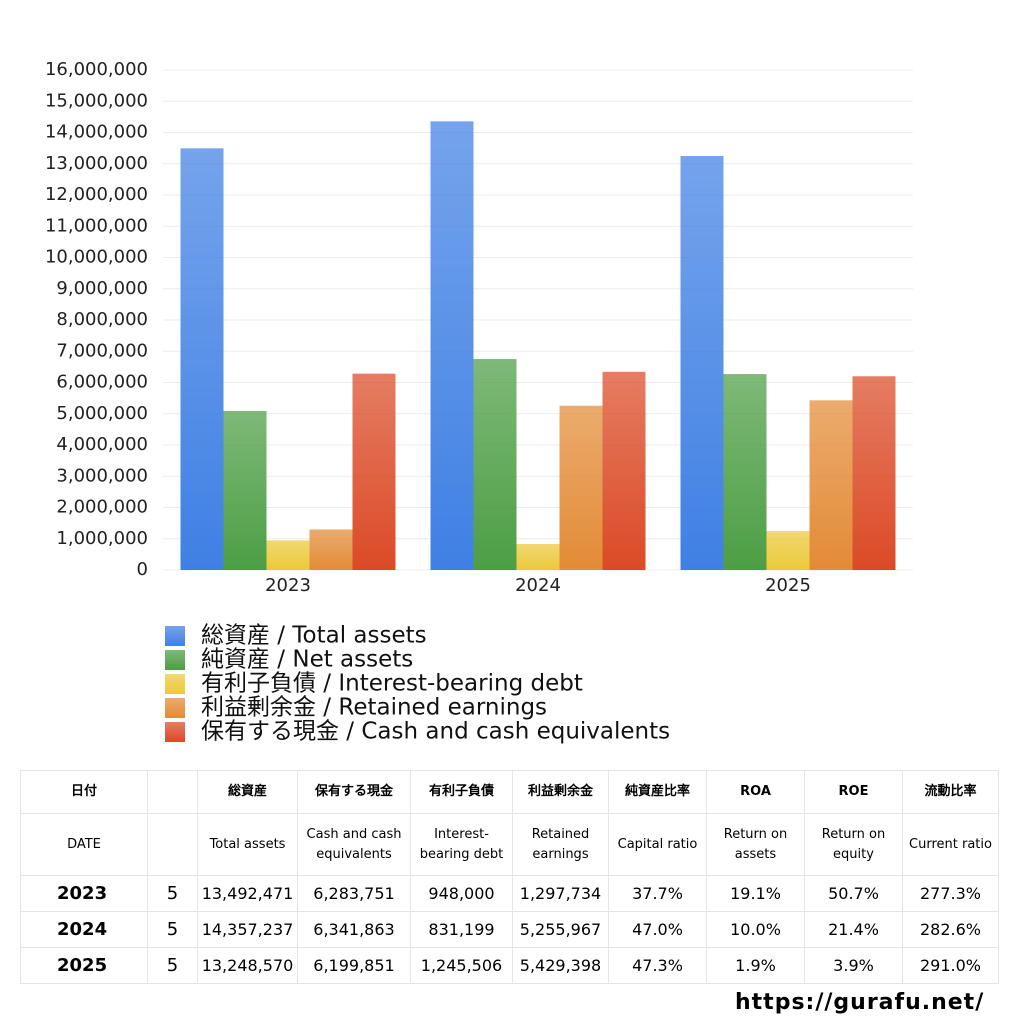 The image size is (1024, 1024). What do you see at coordinates (247, 844) in the screenshot?
I see `table-cell: Total assets` at bounding box center [247, 844].